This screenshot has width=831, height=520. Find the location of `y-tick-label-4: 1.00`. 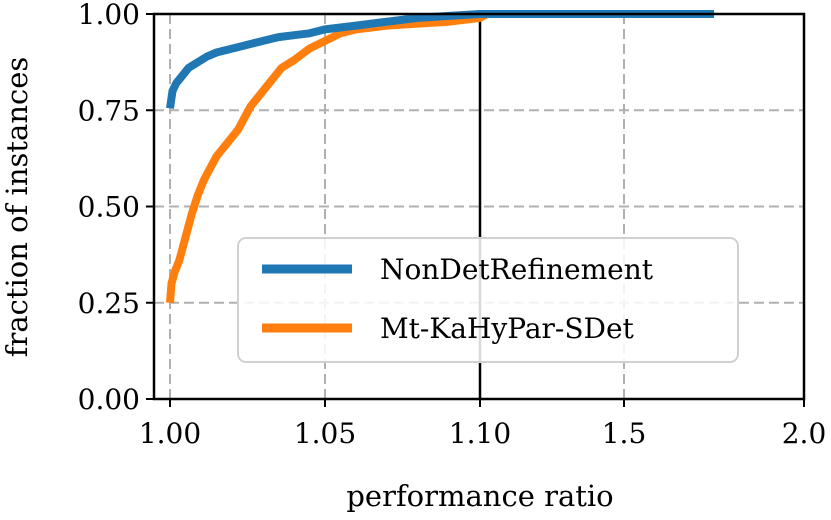

y-tick-label-4: 1.00 is located at coordinates (109, 15).